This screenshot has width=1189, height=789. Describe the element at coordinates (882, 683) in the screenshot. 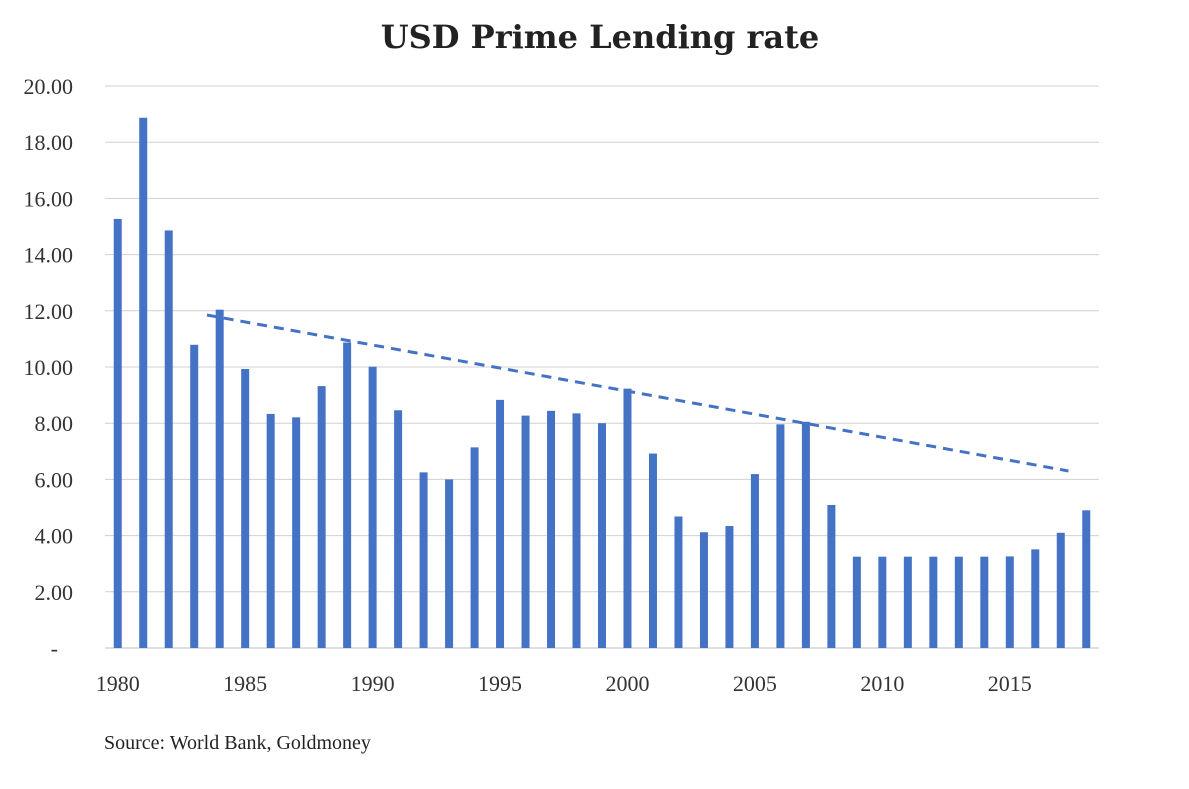

I see `x-tick-label: 2010` at that location.